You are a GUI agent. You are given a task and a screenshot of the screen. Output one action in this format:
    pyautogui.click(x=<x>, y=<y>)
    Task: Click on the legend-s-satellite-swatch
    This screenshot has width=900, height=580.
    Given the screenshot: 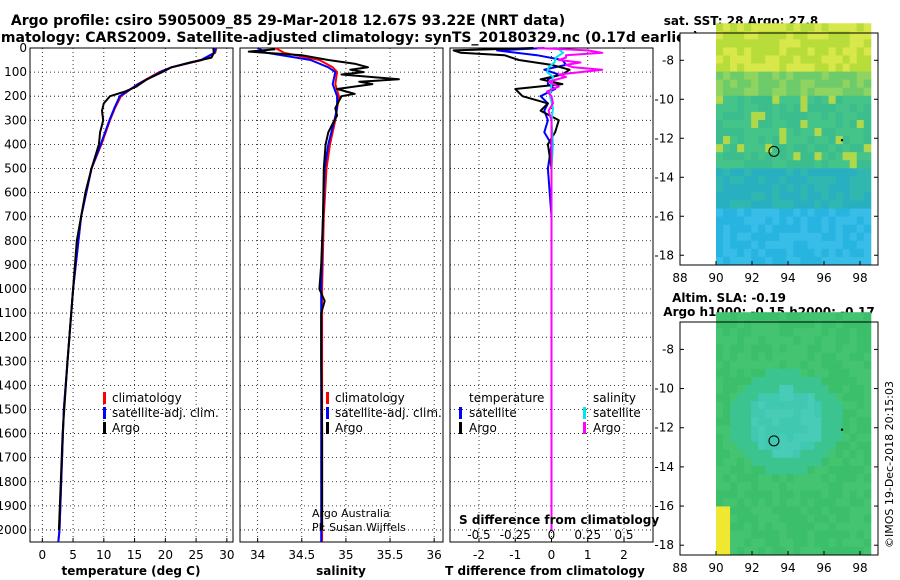 What is the action you would take?
    pyautogui.click(x=584, y=413)
    